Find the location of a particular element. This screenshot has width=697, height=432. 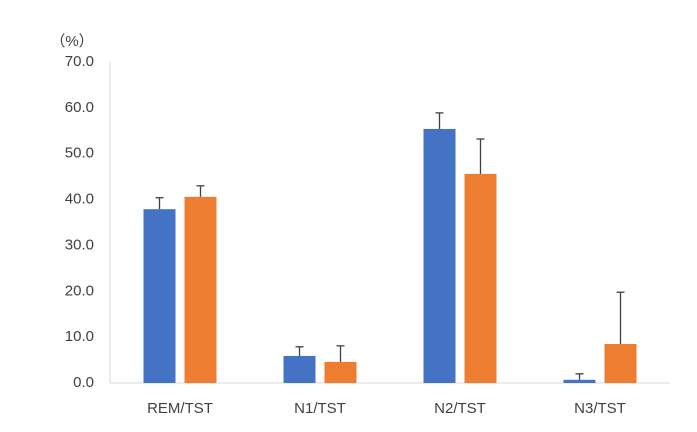

y-tick-label: 30.0 is located at coordinates (79, 244).